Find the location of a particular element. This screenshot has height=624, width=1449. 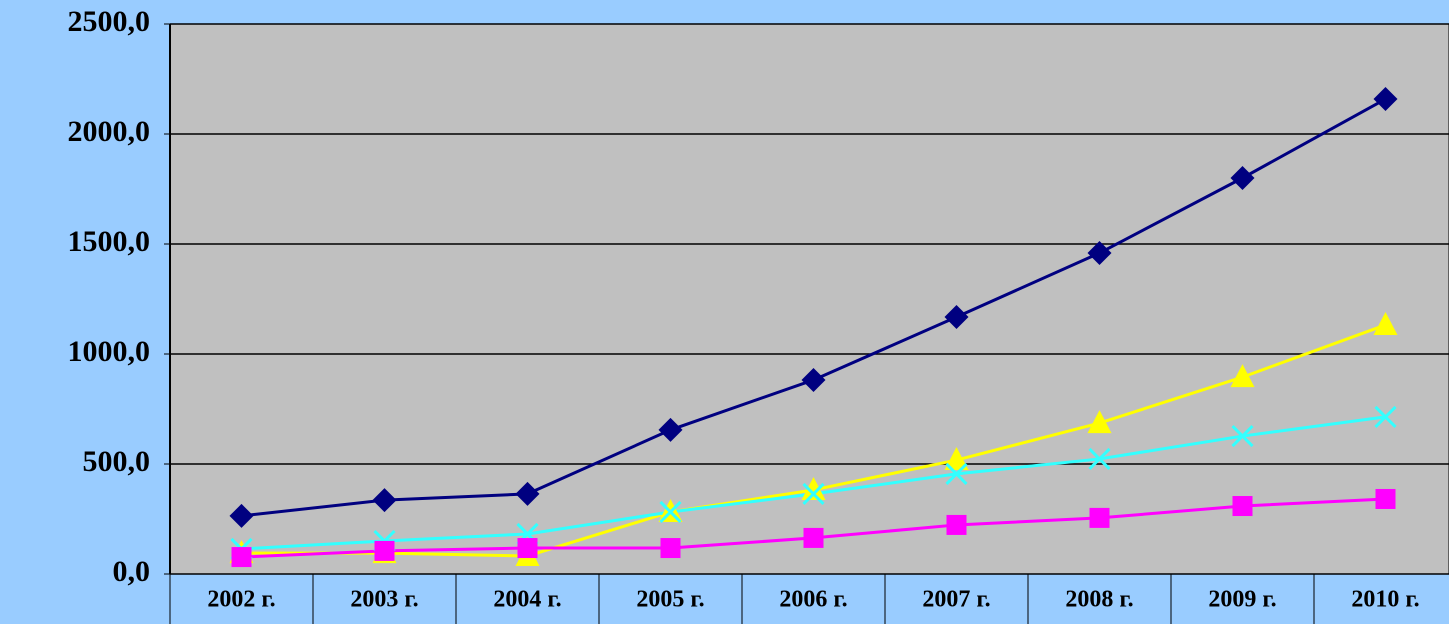

x-tick-label: 2002 г. is located at coordinates (241, 600).